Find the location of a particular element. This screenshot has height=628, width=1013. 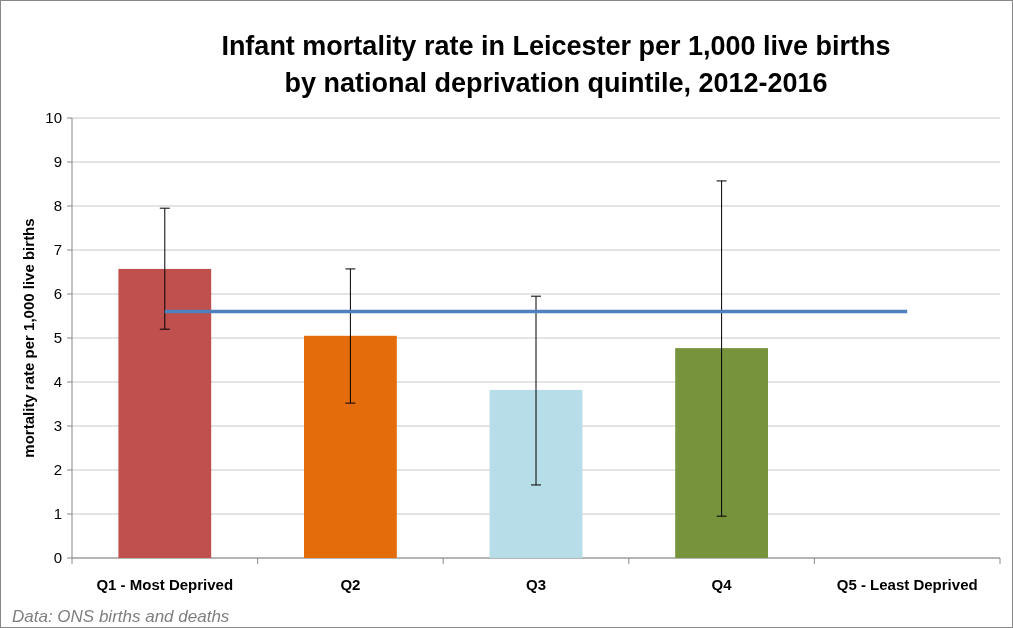

y-tick-label: 0 is located at coordinates (57, 558).